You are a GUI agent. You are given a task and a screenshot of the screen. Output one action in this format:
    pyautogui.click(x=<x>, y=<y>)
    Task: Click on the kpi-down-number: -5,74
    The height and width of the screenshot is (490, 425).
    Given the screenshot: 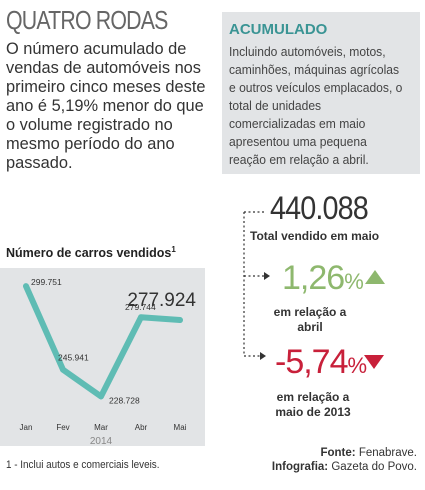 What is the action you would take?
    pyautogui.click(x=311, y=362)
    